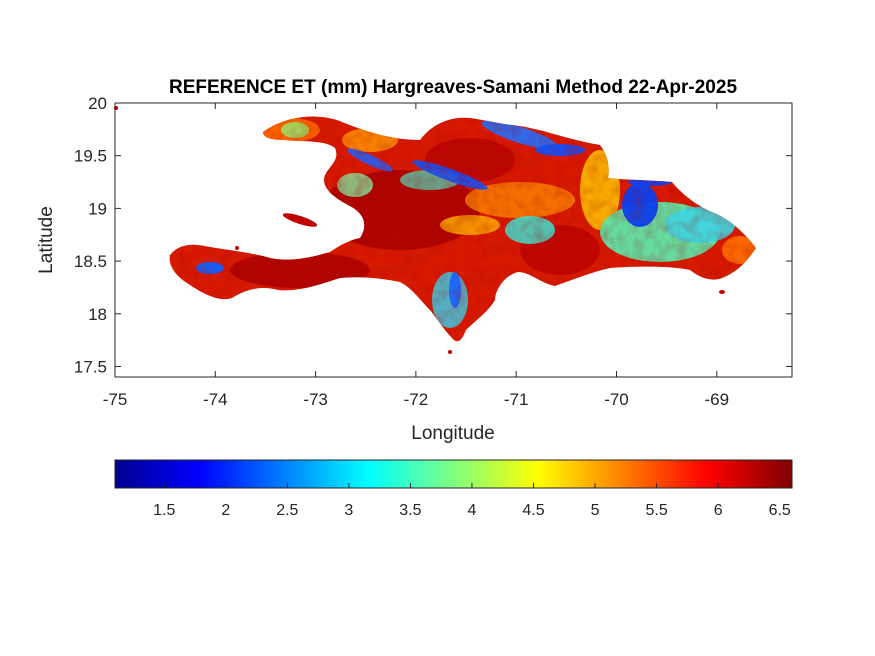 Image resolution: width=875 pixels, height=656 pixels. What do you see at coordinates (97, 314) in the screenshot?
I see `y-tick-label: 18` at bounding box center [97, 314].